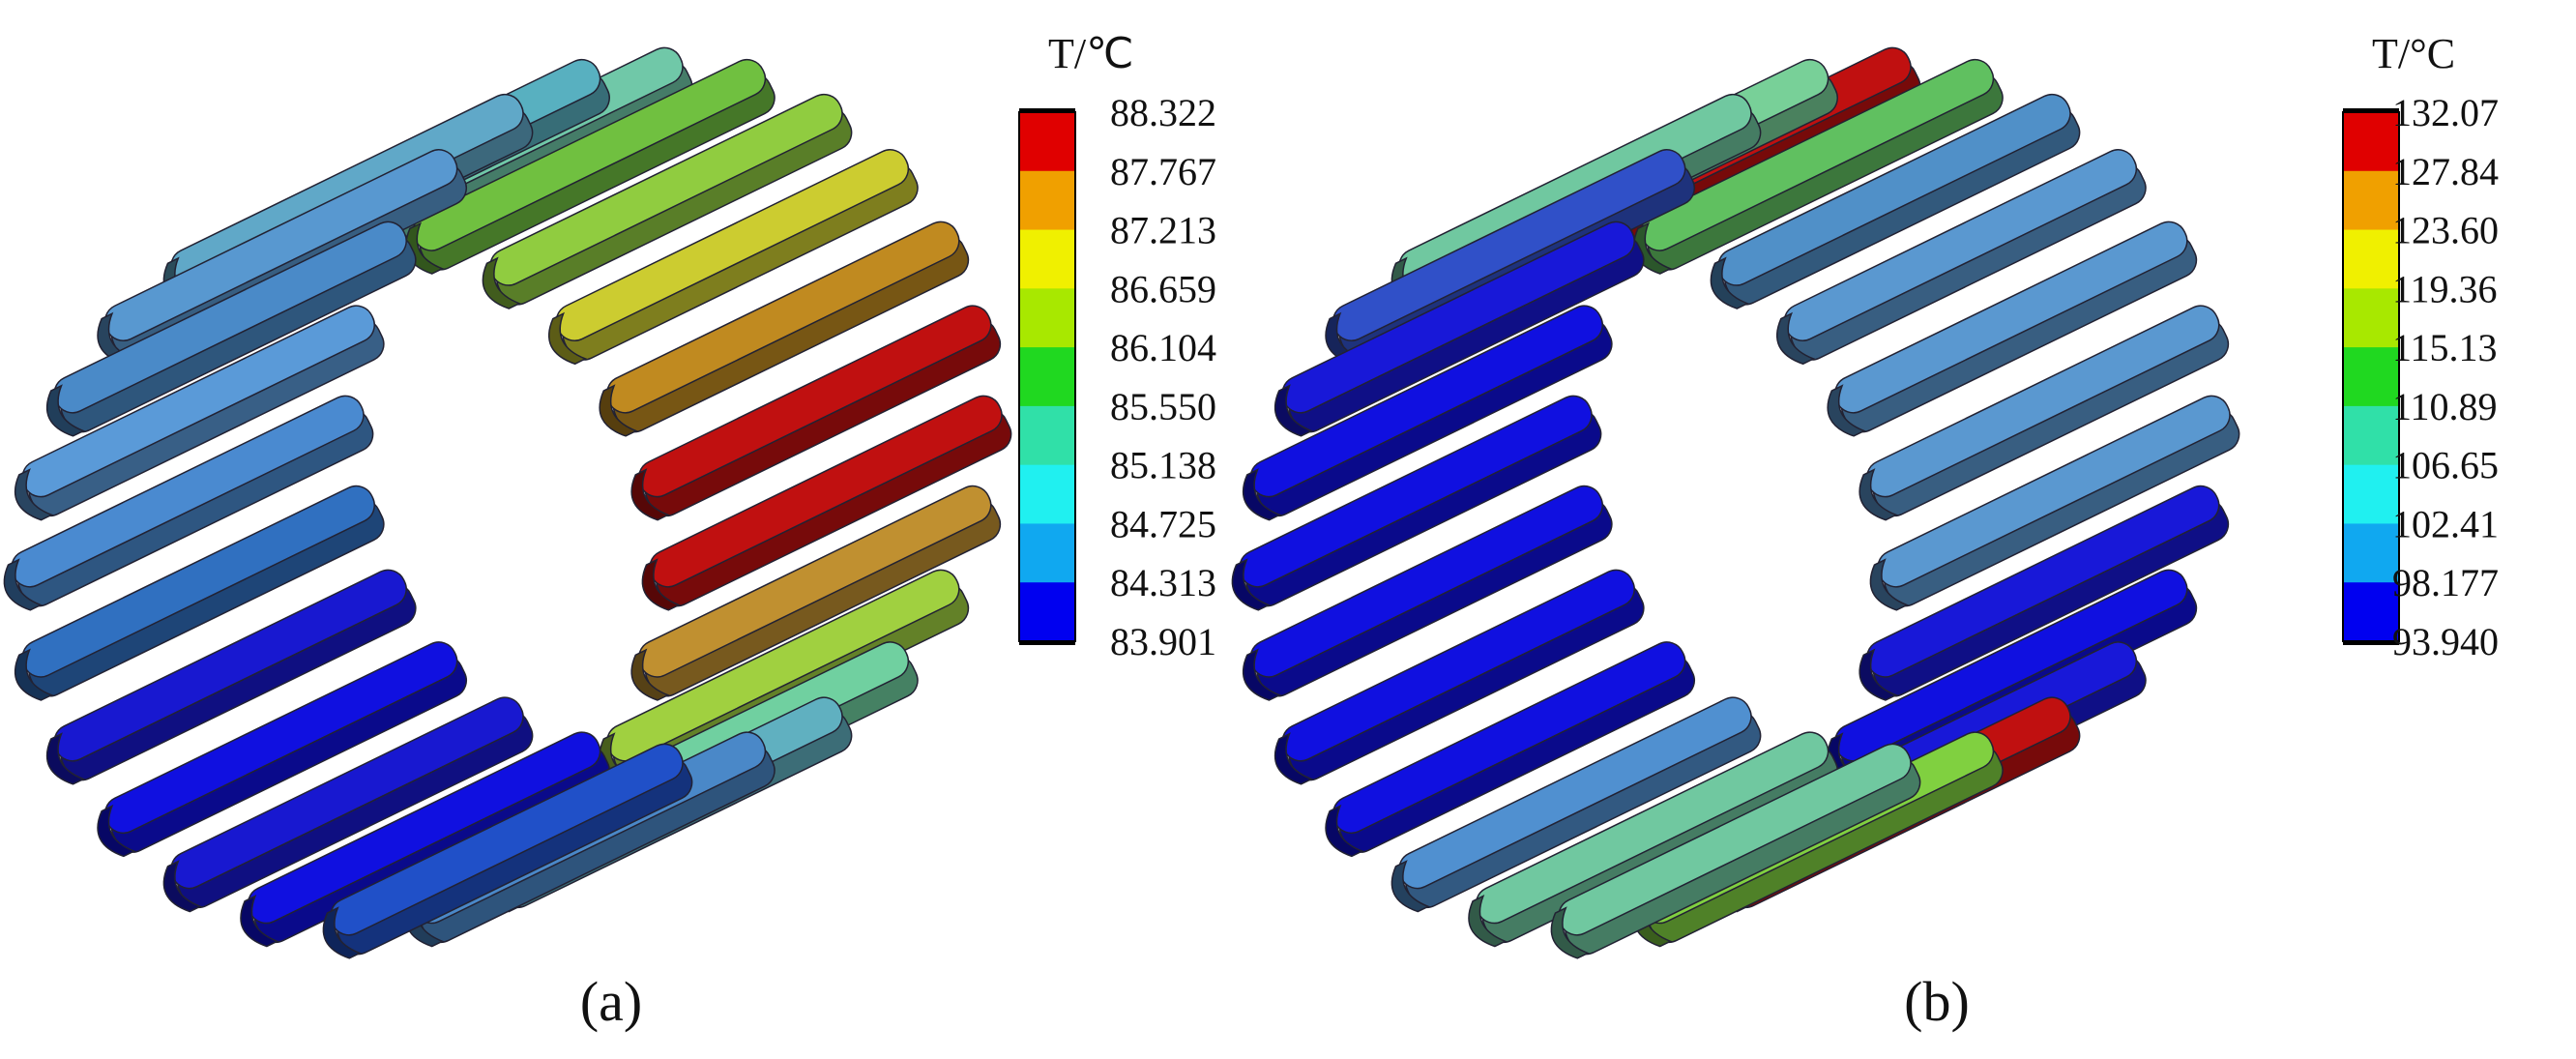 The image size is (2576, 1059). Describe the element at coordinates (1163, 347) in the screenshot. I see `legend-tick-label: 86.104` at that location.